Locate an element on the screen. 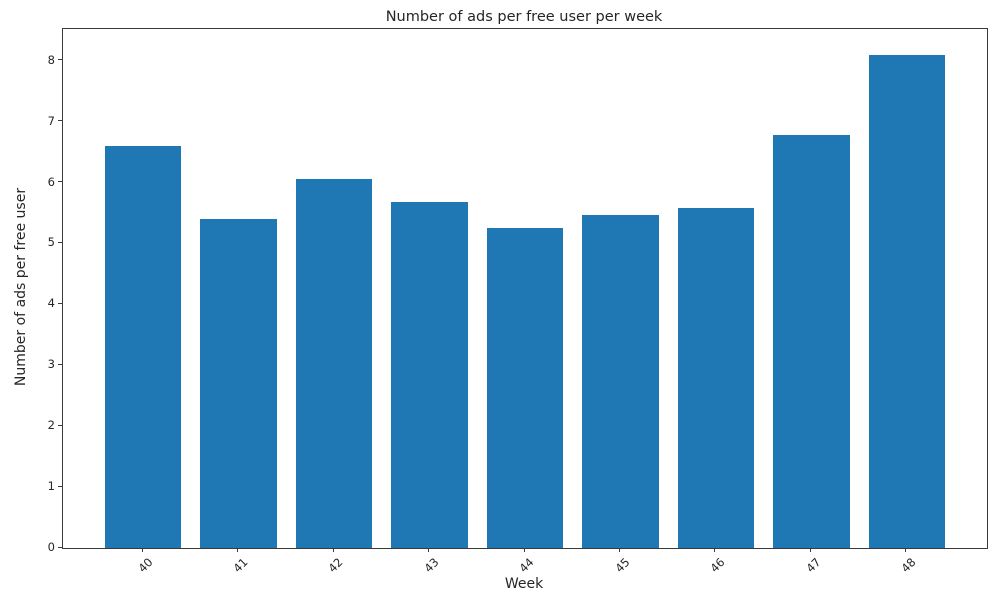 This screenshot has height=602, width=997. x-tick-label-text: 44 is located at coordinates (526, 565).